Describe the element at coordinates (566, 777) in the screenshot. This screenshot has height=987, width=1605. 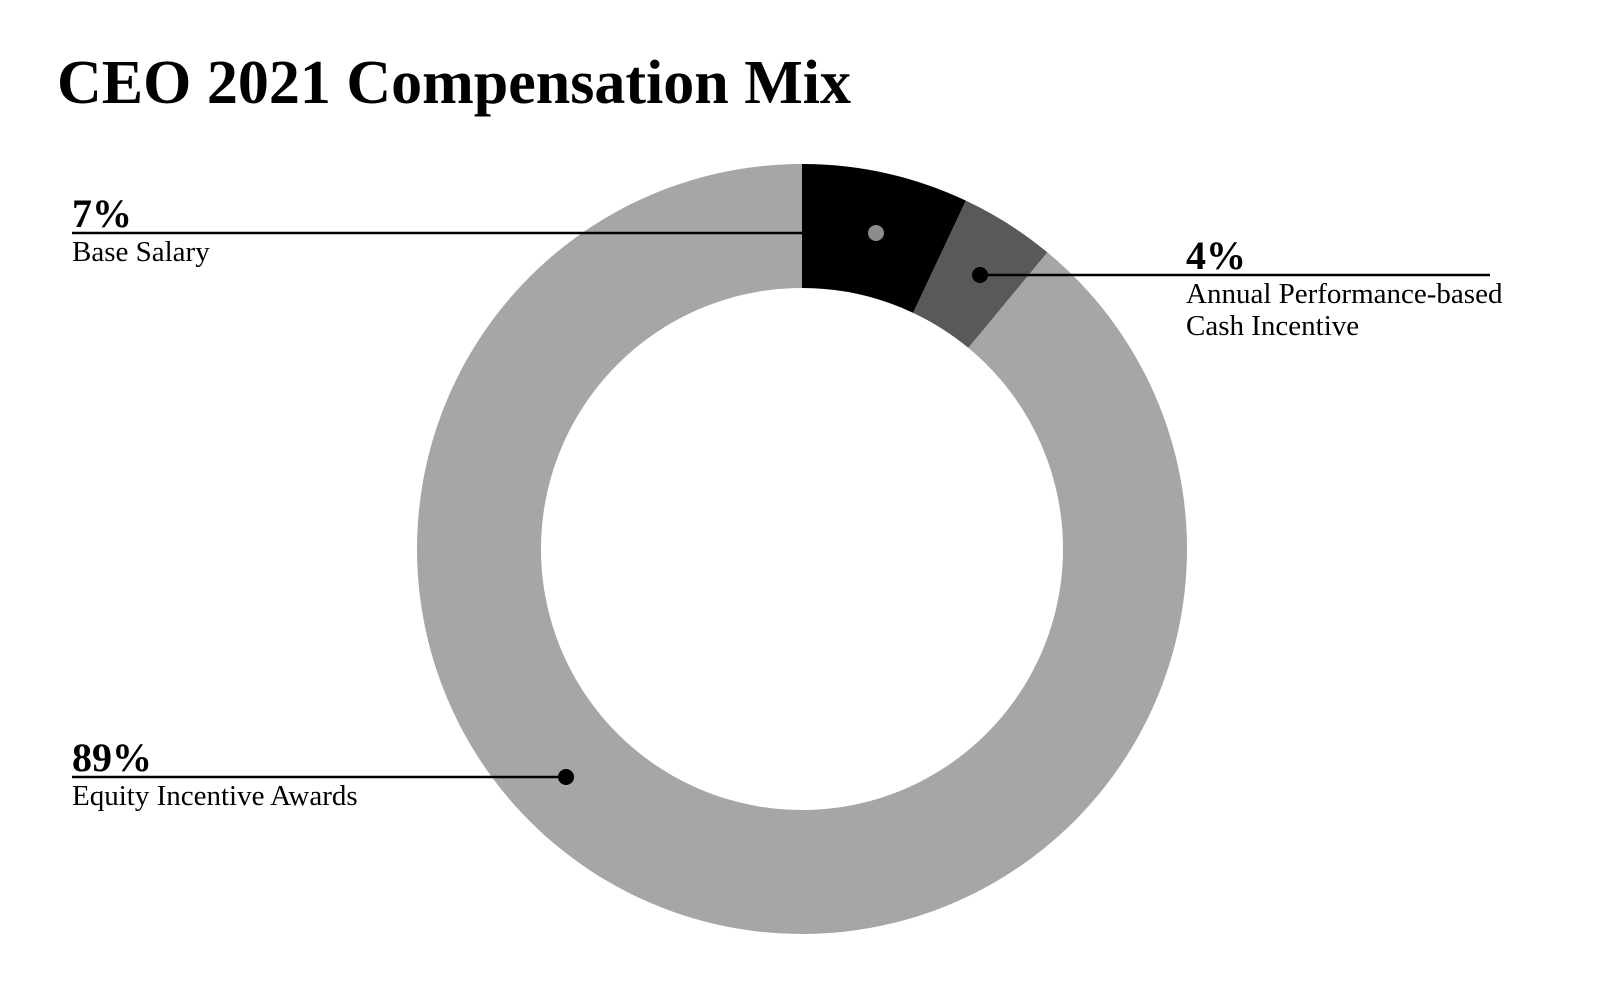
I see `leader-dot-equity-incentive-awards` at that location.